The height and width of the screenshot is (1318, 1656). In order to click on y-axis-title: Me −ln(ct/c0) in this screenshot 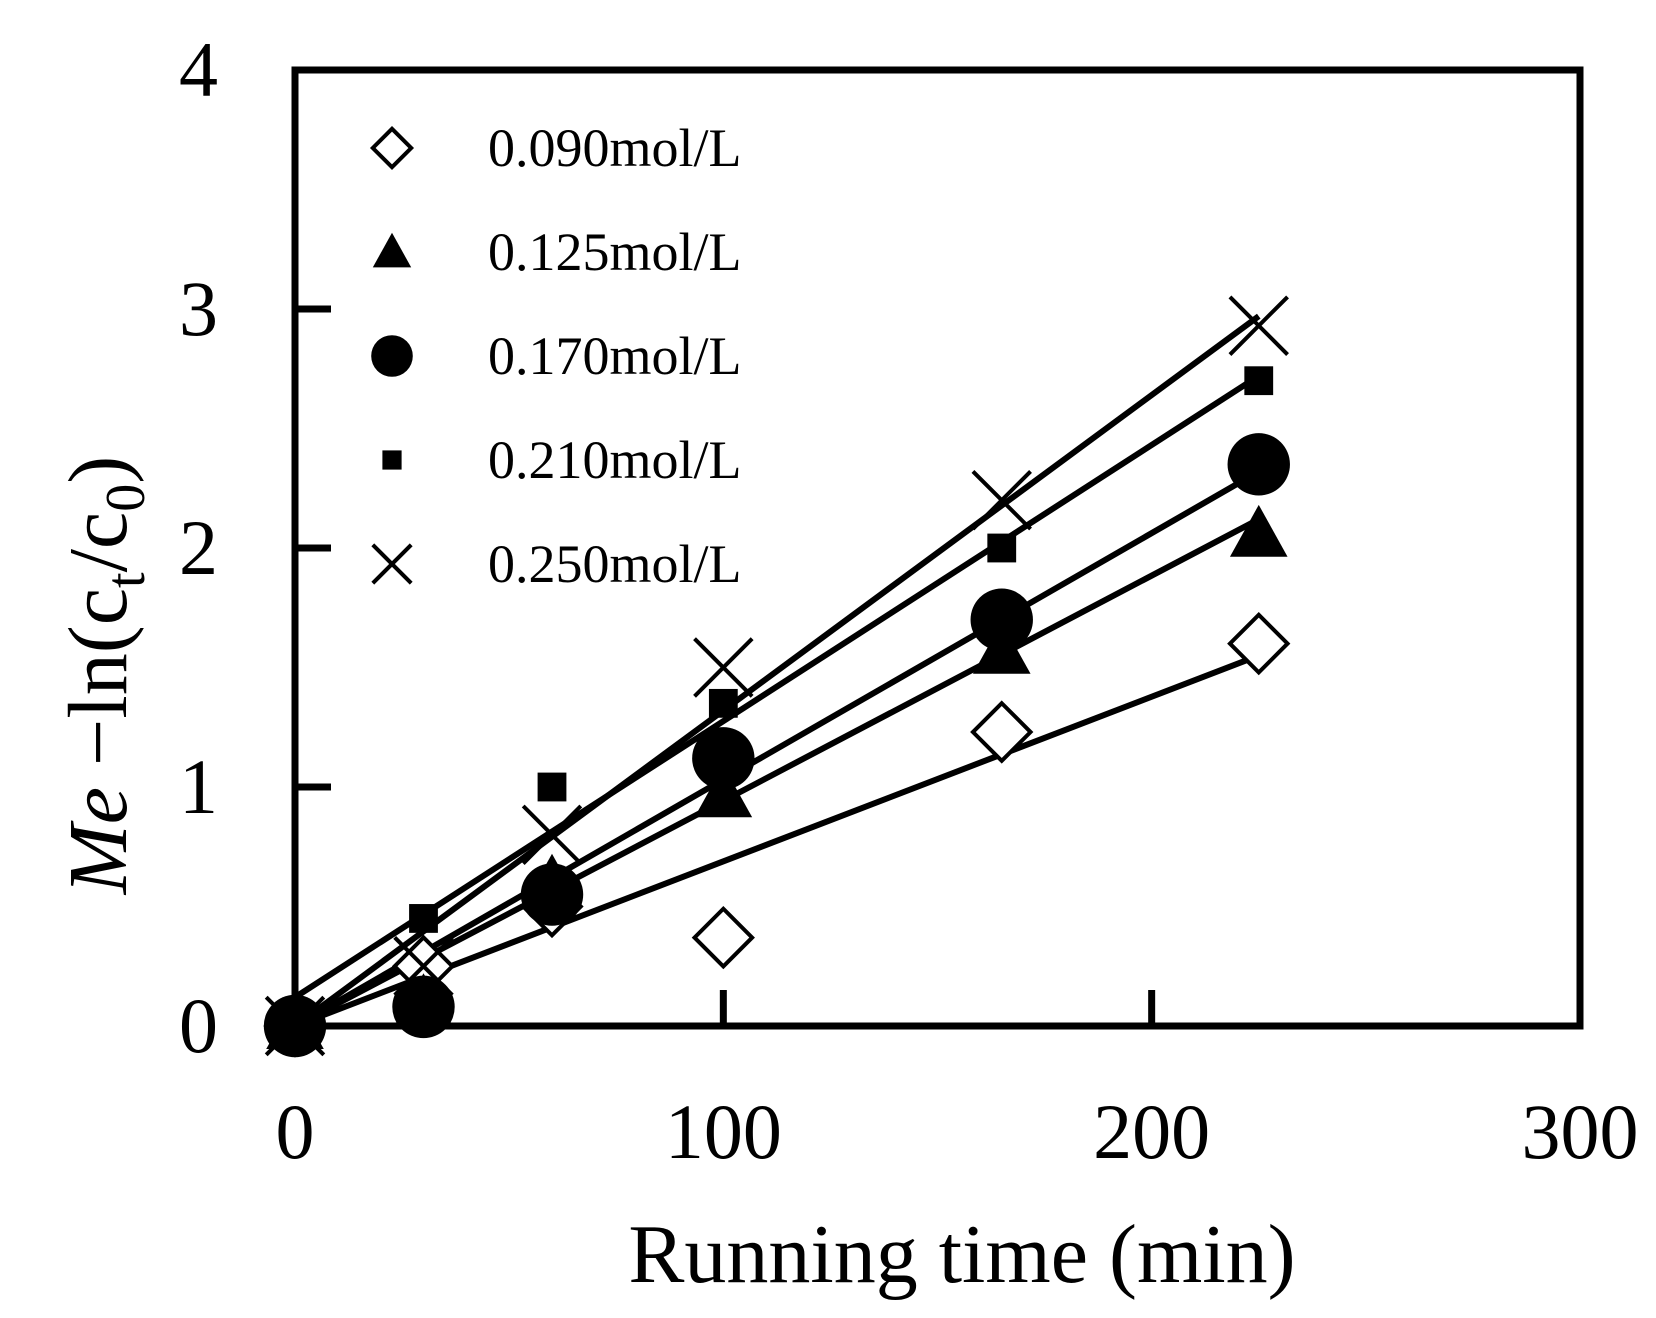, I will do `click(104, 675)`.